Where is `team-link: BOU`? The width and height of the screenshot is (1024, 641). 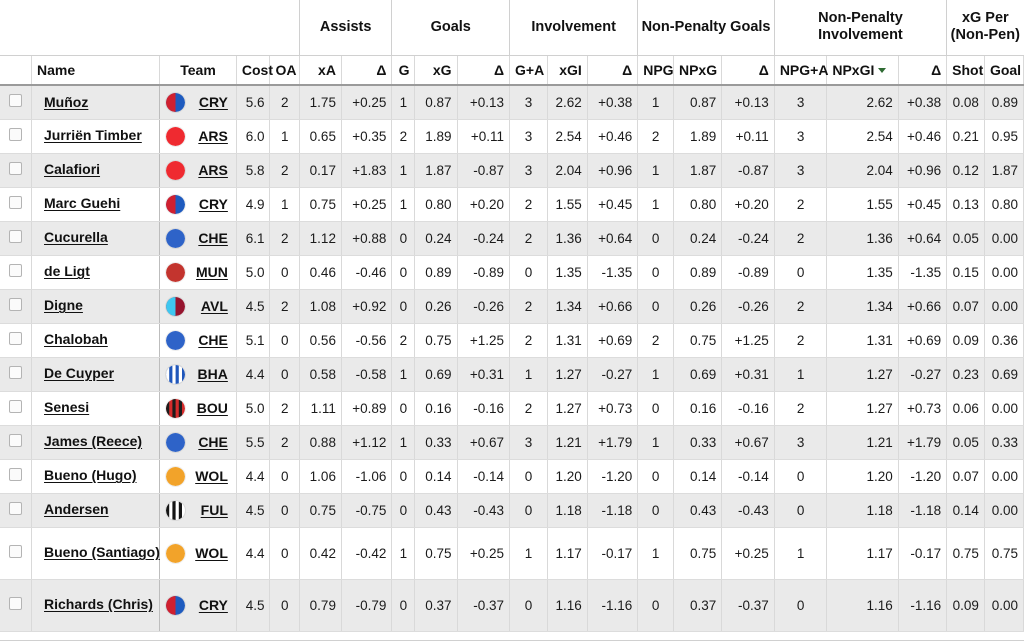
team-link: BOU is located at coordinates (212, 408).